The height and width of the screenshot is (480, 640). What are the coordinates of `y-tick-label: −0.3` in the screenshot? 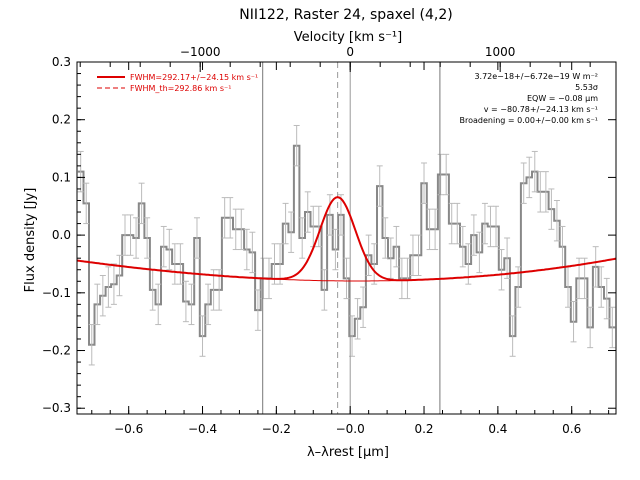 It's located at (56, 408).